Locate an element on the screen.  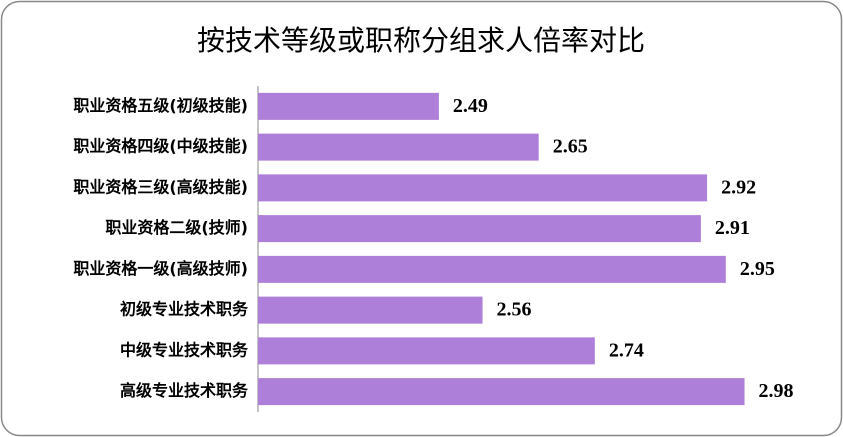
value-label: 2.92 is located at coordinates (738, 187).